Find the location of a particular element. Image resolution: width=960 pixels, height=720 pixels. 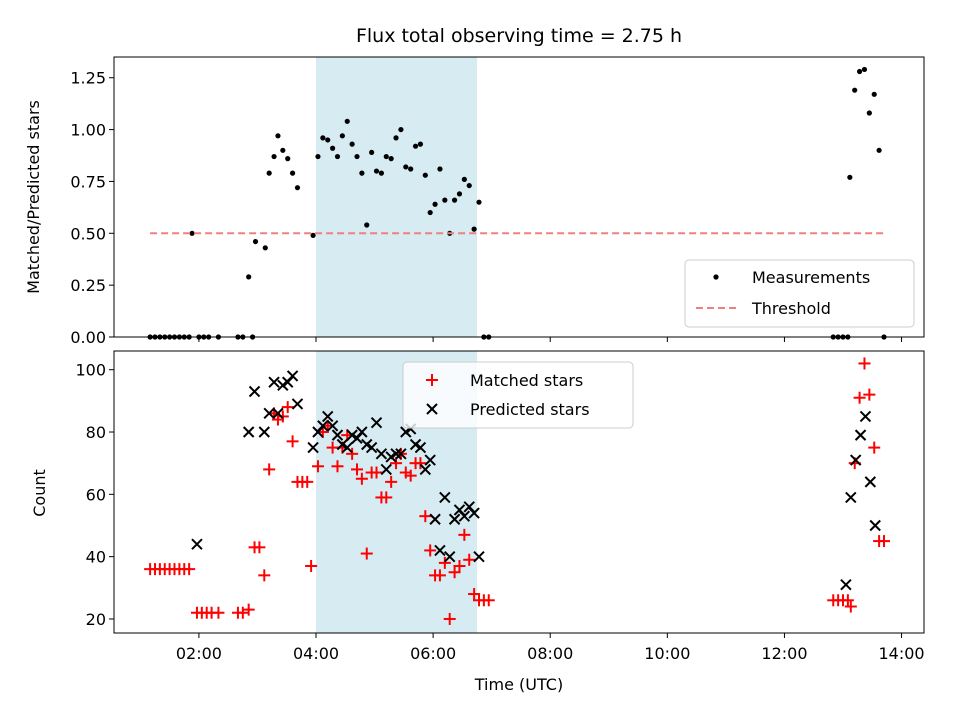

y-tick-label: 0.50 is located at coordinates (88, 233).